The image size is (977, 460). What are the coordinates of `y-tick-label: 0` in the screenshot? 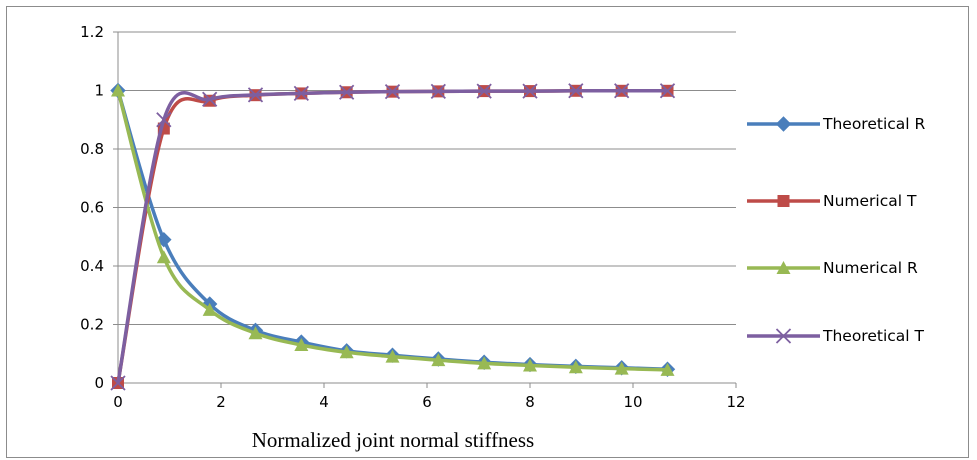 It's located at (99, 383).